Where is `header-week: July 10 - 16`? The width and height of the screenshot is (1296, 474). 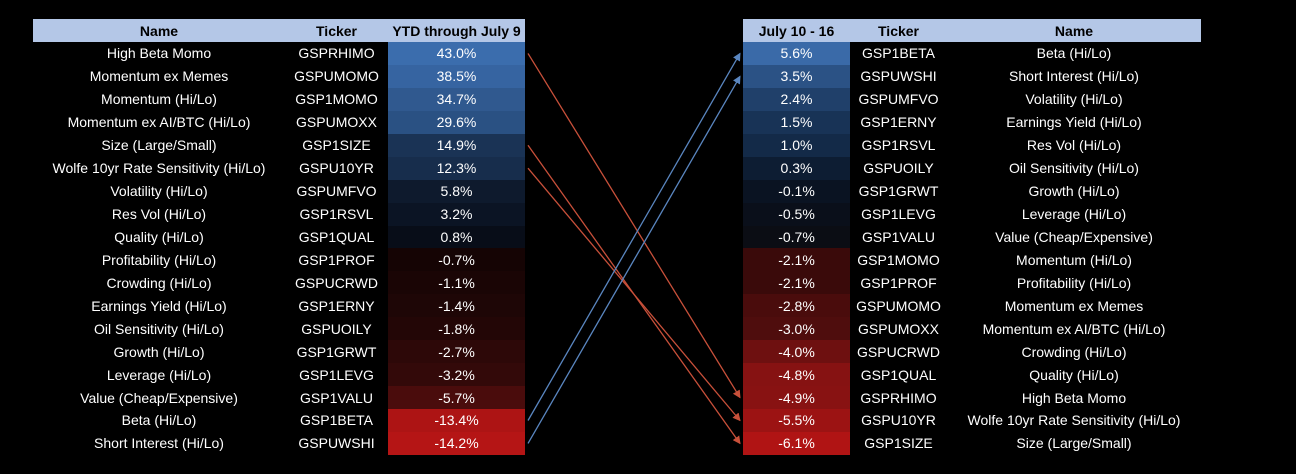 header-week: July 10 - 16 is located at coordinates (796, 30).